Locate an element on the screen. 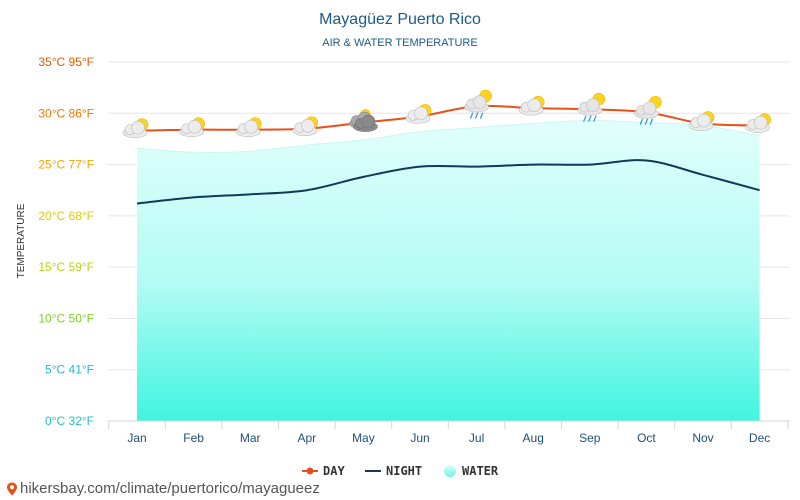 The image size is (800, 500). y-tick-label: 10°C 50°F is located at coordinates (66, 318).